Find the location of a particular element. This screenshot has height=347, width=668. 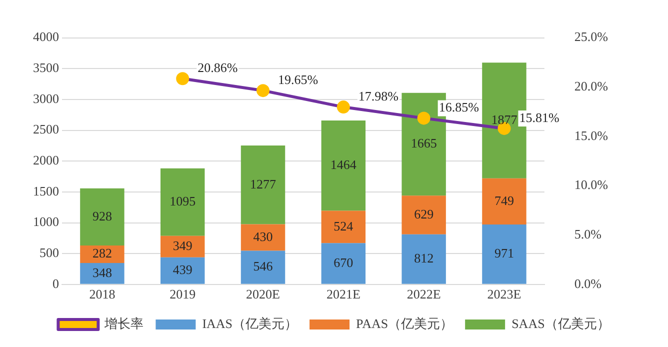

x-tick-label: 2020E is located at coordinates (263, 294).